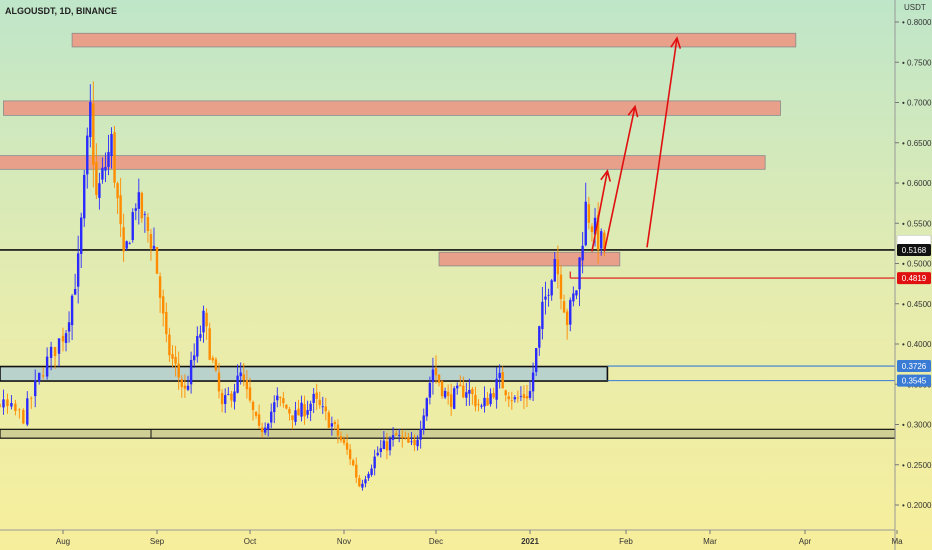 The width and height of the screenshot is (932, 550). What do you see at coordinates (479, 538) in the screenshot?
I see `time-axis: Aug Sep Oct Nov Dec 2021 Feb Mar Apr Ma` at bounding box center [479, 538].